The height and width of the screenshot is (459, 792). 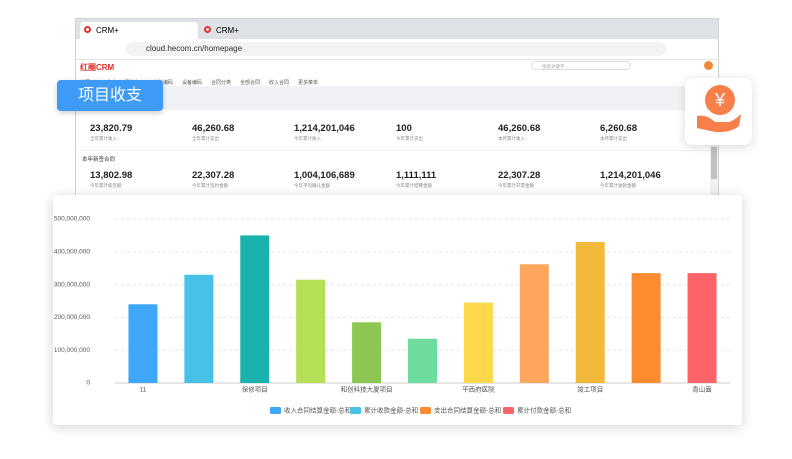 I want to click on stat-label: 今年平均确认金额, so click(x=312, y=185).